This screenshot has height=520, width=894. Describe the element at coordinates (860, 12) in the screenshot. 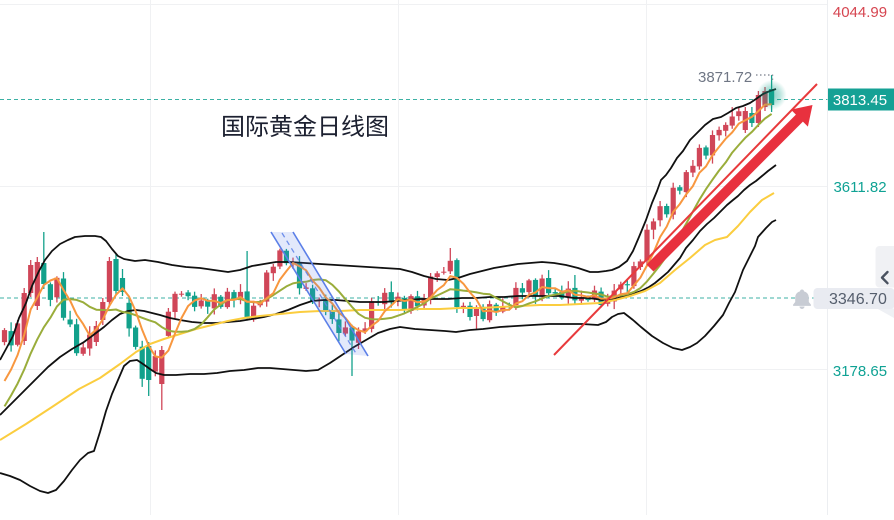

I see `svg-text: 4044.99` at that location.